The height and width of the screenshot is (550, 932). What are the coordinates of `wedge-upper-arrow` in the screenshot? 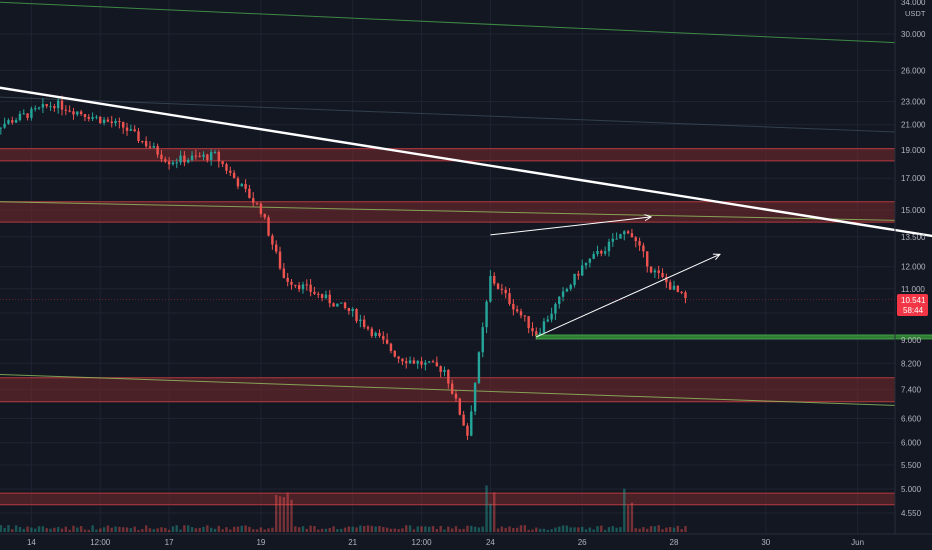 It's located at (571, 226).